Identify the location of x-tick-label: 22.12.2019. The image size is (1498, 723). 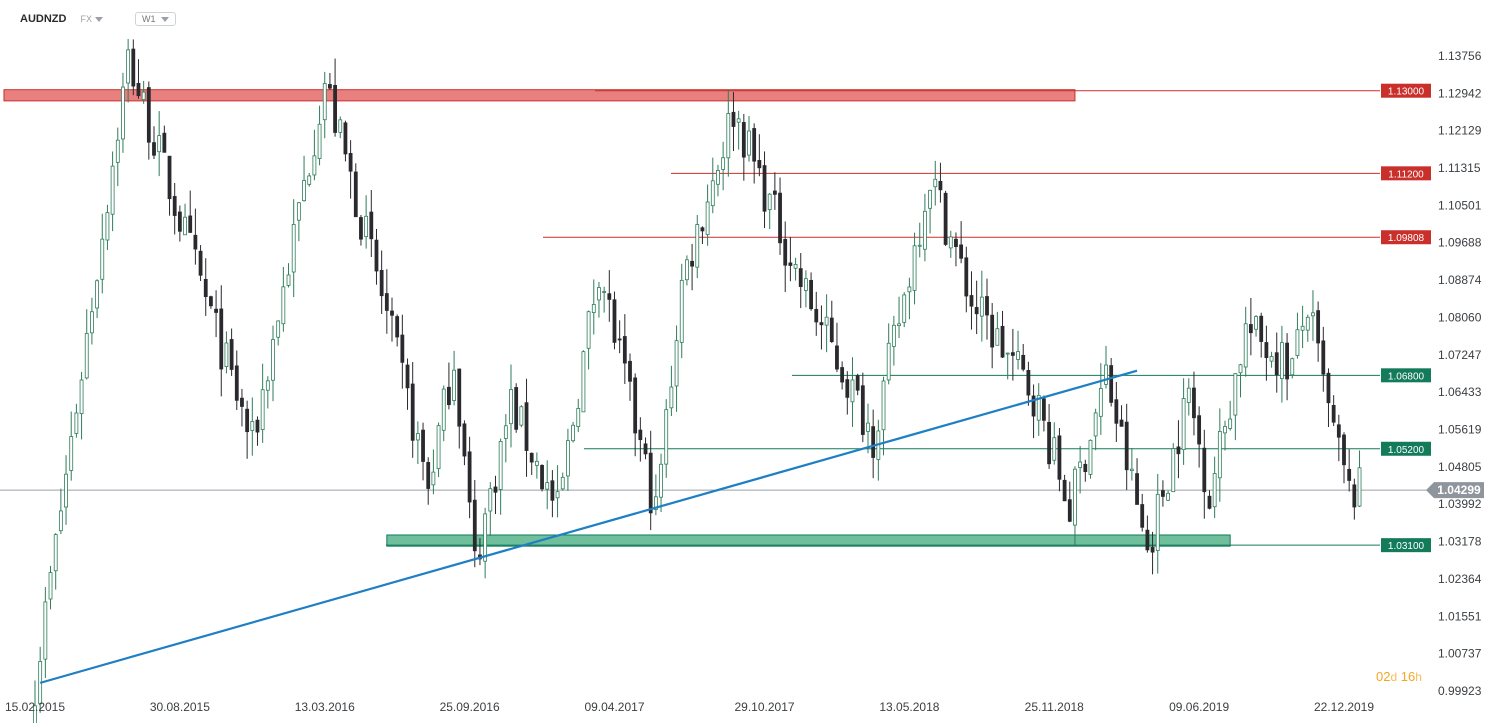
(1344, 707).